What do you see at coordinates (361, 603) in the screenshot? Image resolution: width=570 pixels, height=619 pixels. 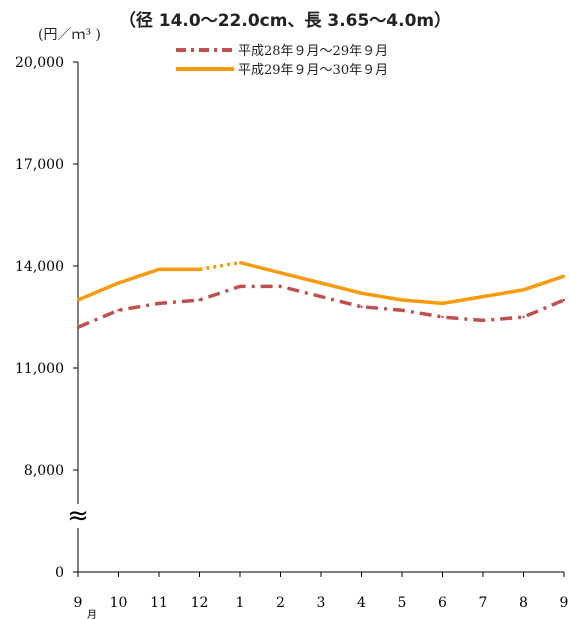 I see `x-tick-label-7: 4` at bounding box center [361, 603].